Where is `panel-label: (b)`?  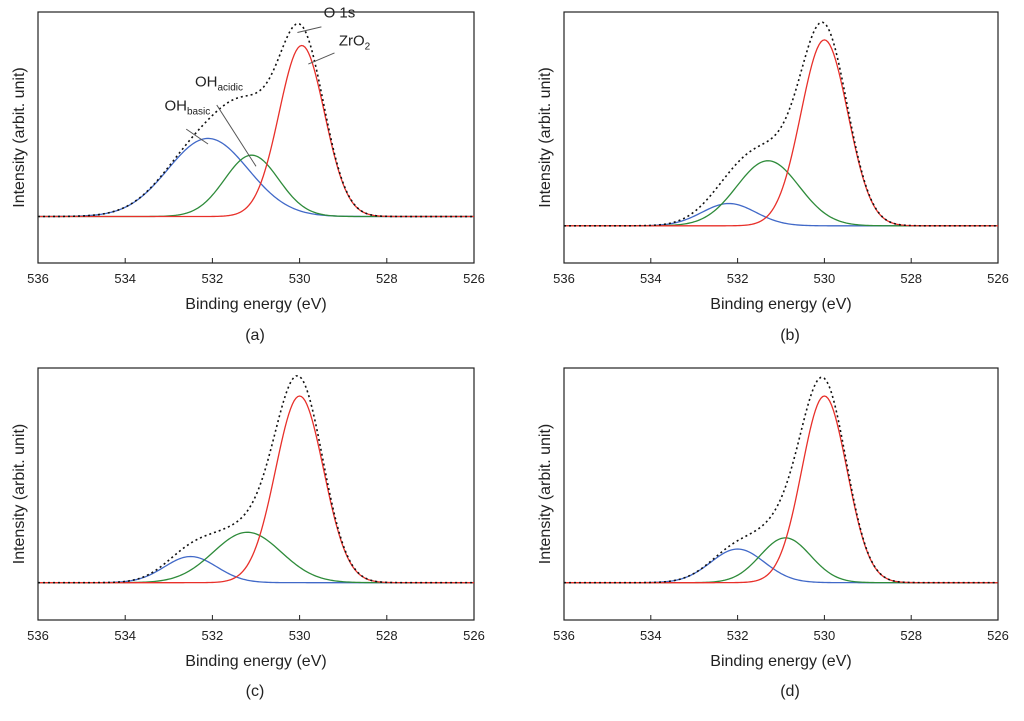 panel-label: (b) is located at coordinates (790, 335).